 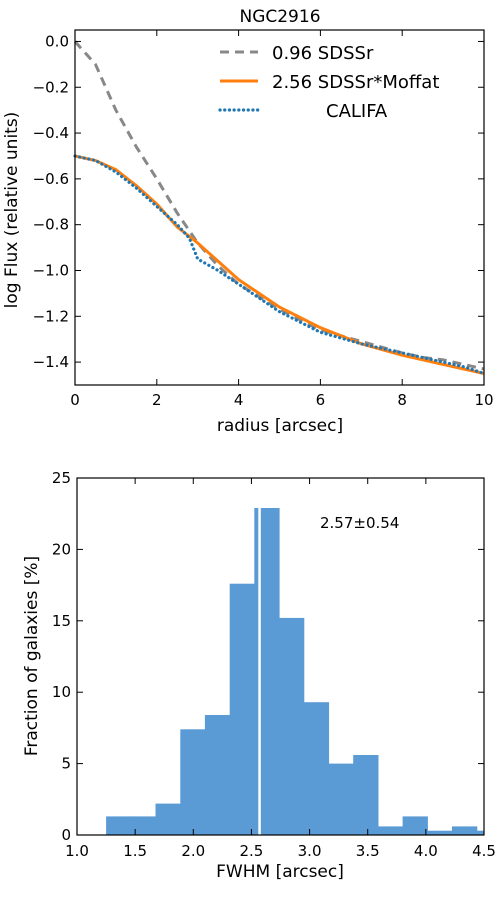 I want to click on x-tick-label: 6, so click(x=321, y=400).